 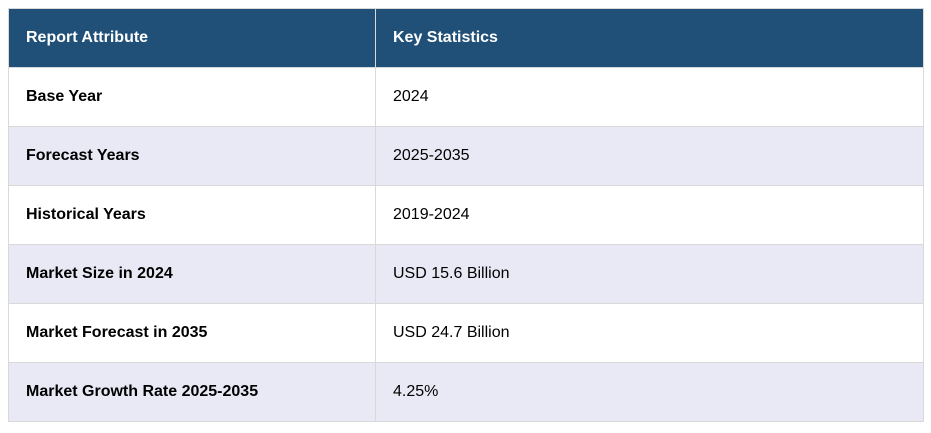 I want to click on row-value: 2024, so click(x=649, y=97).